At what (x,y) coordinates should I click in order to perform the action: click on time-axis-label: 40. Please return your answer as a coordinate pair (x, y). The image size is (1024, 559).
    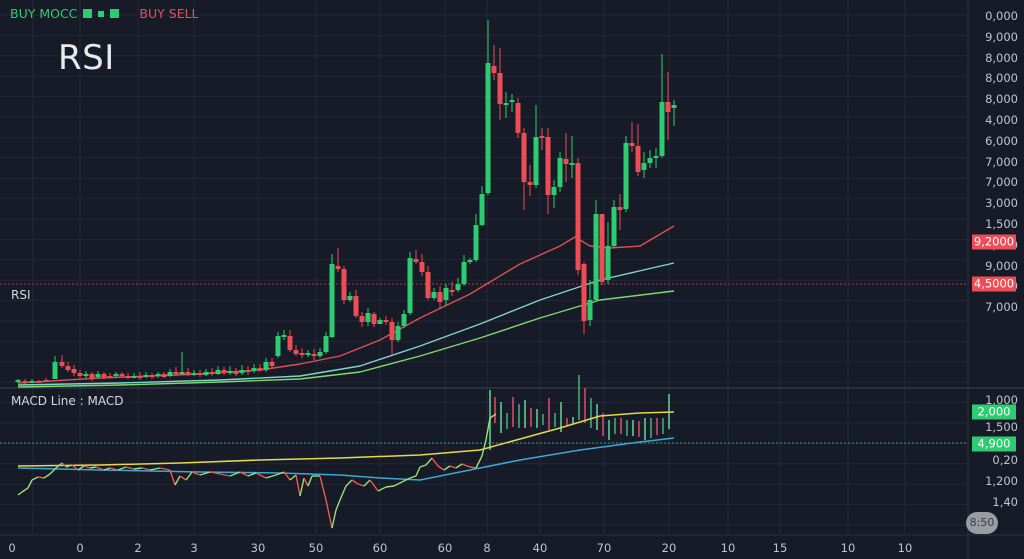
    Looking at the image, I should click on (540, 548).